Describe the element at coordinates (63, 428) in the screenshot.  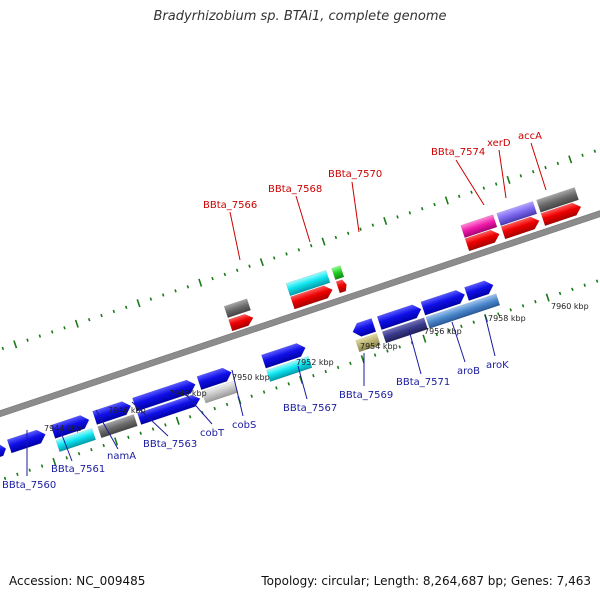
I see `kbp-position-label: 7944 kbp` at that location.